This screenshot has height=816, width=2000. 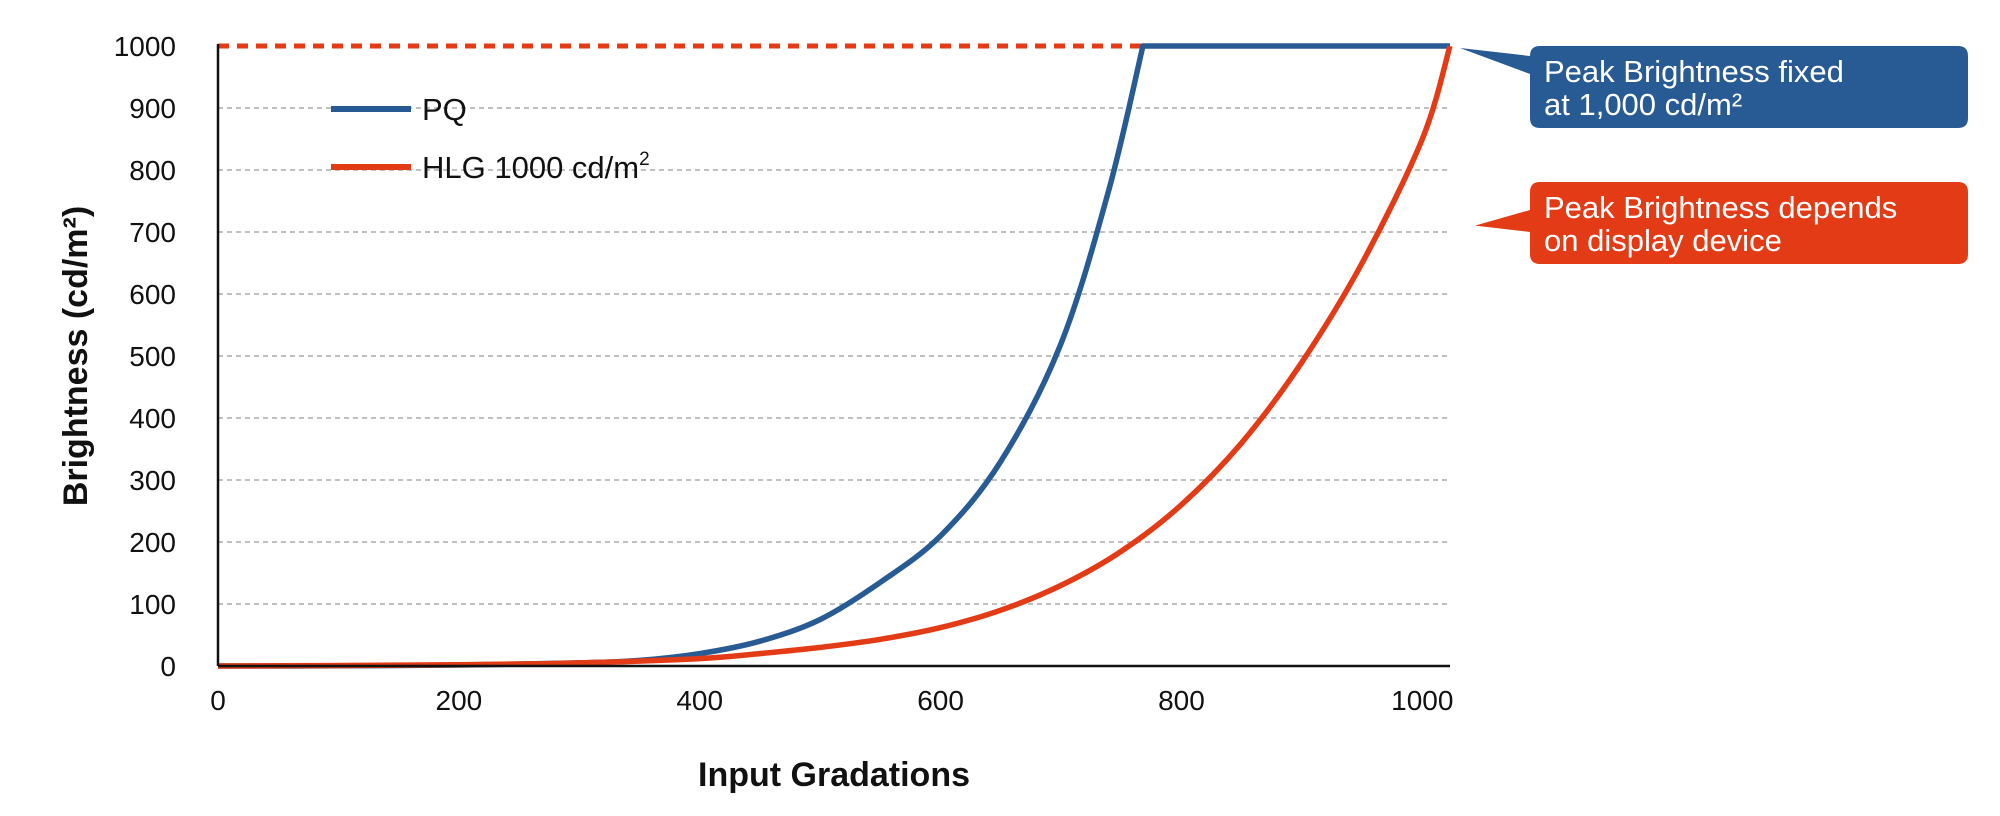 I want to click on x-tick-label-200: 200, so click(x=459, y=700).